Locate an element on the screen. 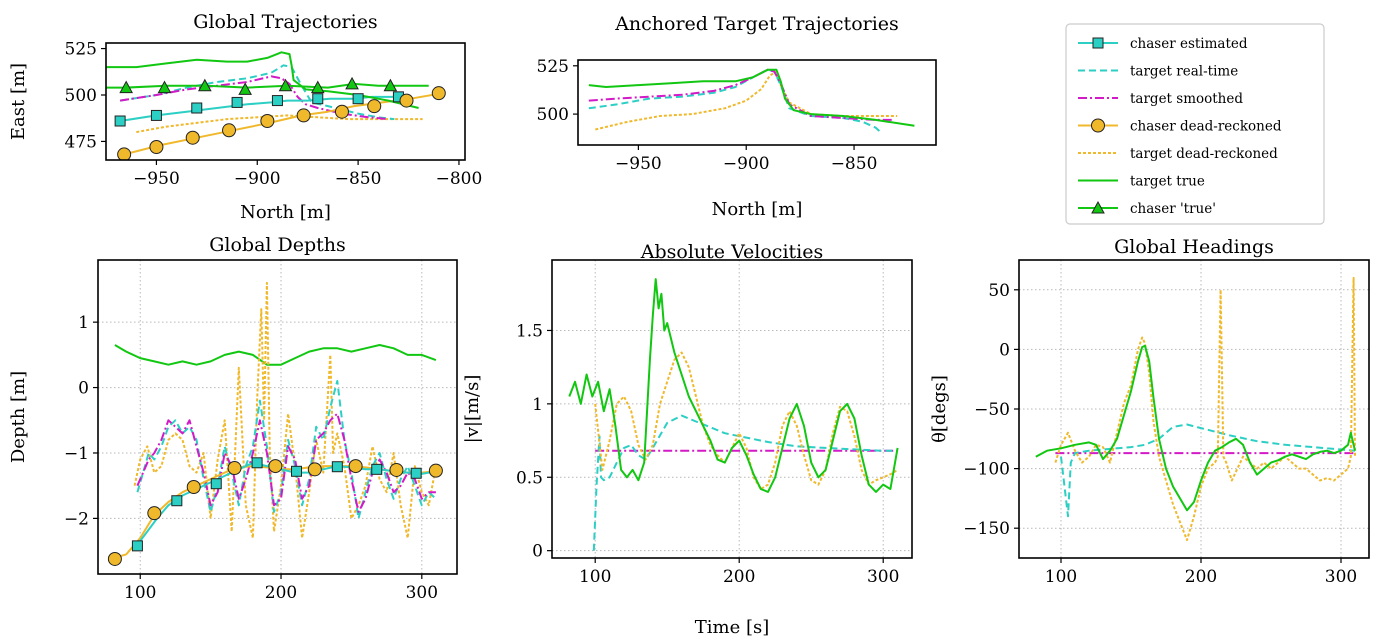 Image resolution: width=1382 pixels, height=643 pixels. y-tick-label: 0.5 is located at coordinates (529, 478).